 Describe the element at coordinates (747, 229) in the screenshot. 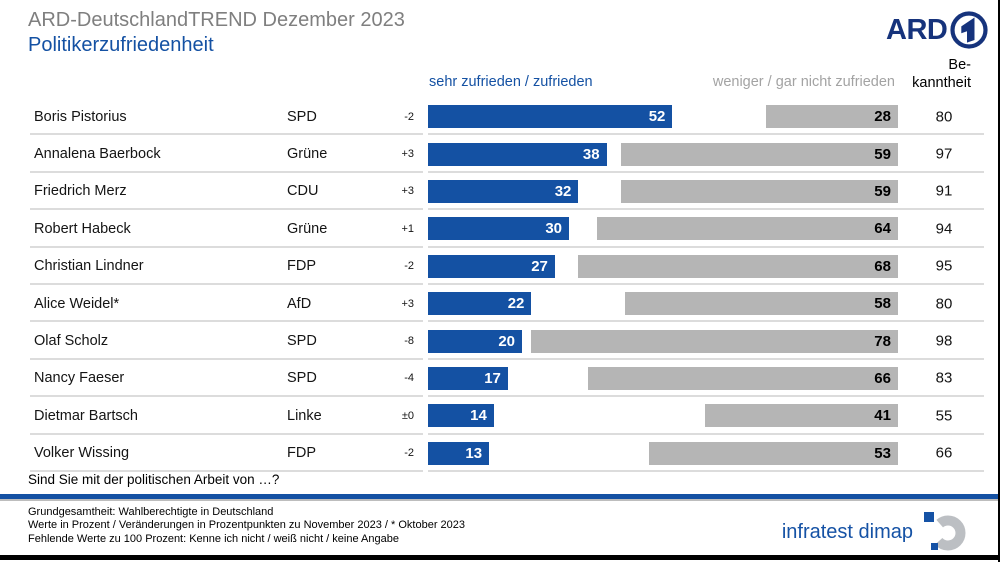

I see `dissatisfied-bar: 64` at that location.